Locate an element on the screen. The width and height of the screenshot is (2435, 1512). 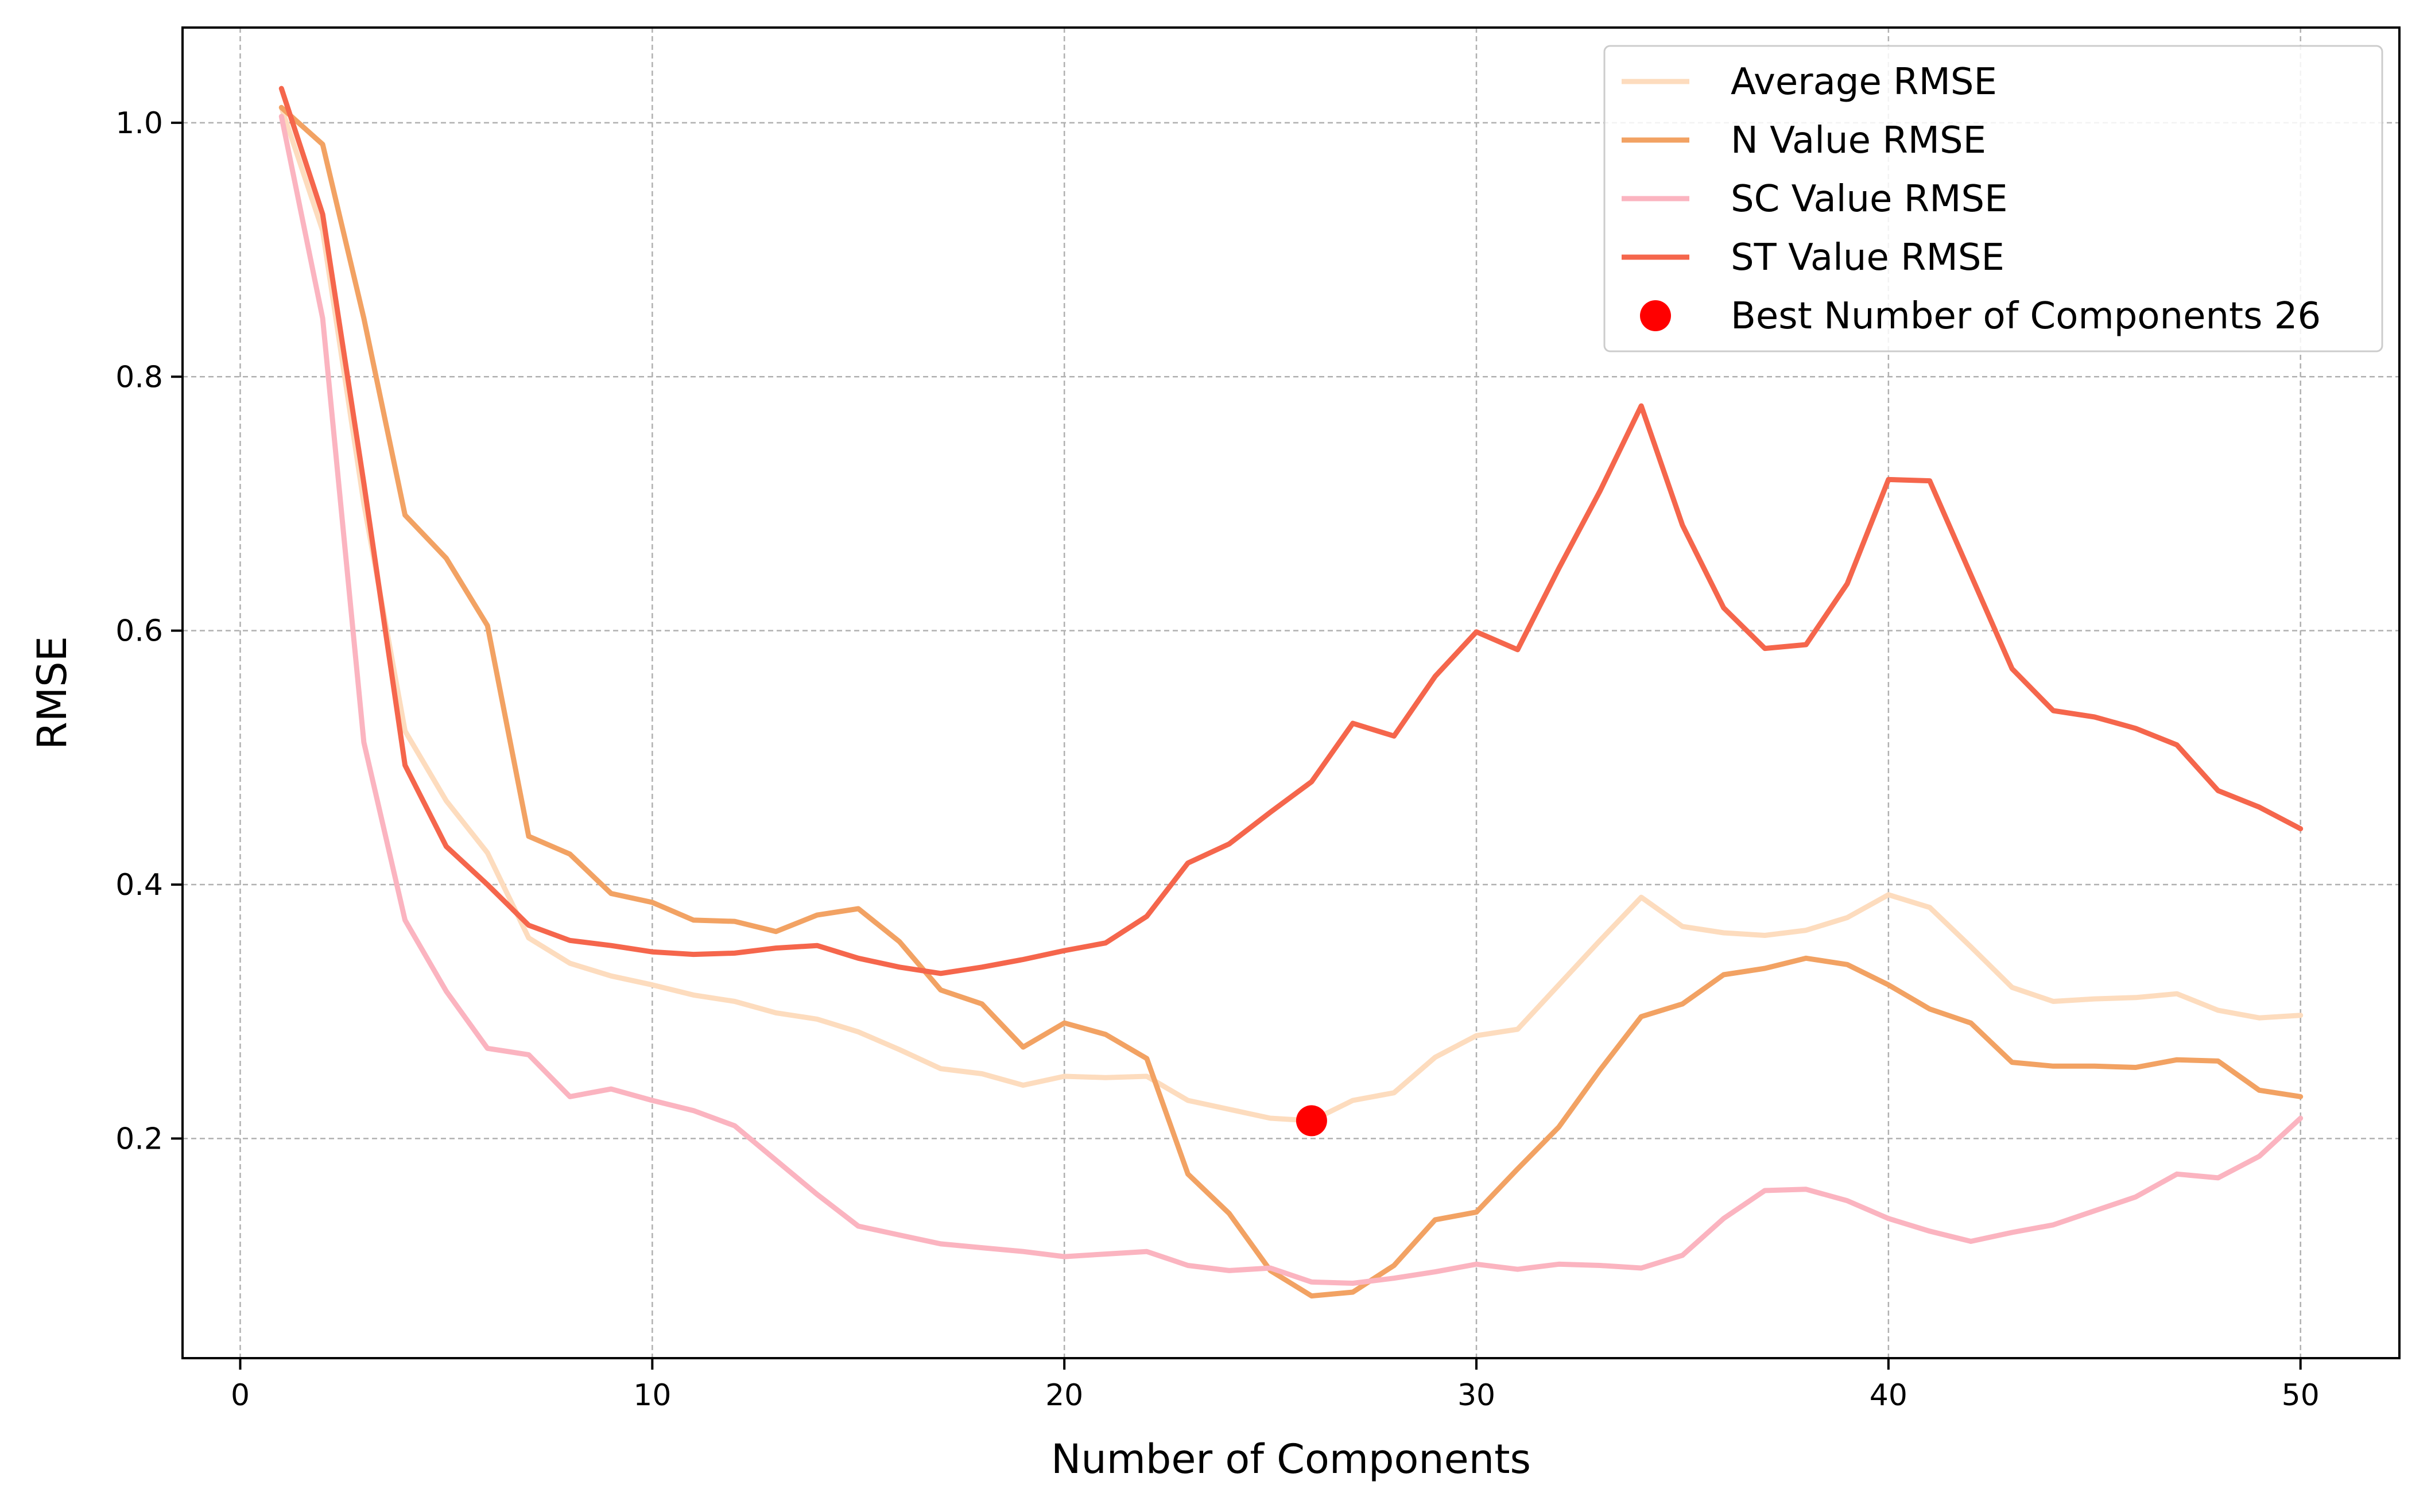
legend-box is located at coordinates (1993, 198).